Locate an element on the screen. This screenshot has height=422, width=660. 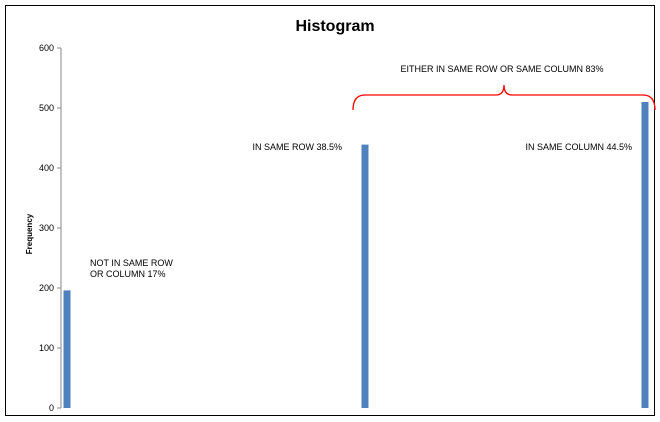
bar-annotation: IN SAME ROW 38.5% is located at coordinates (297, 147).